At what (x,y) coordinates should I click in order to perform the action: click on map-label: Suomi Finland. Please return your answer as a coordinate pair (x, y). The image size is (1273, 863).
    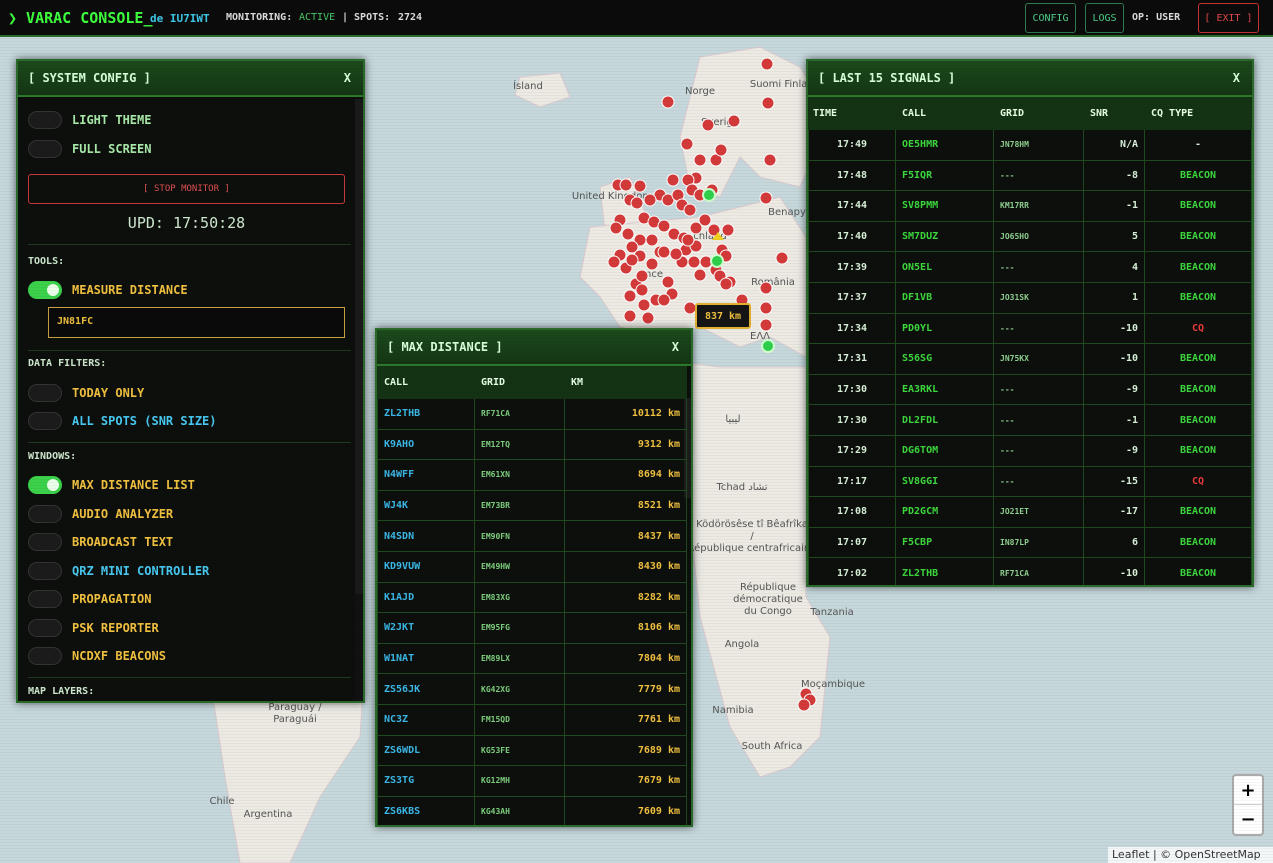
    Looking at the image, I should click on (785, 84).